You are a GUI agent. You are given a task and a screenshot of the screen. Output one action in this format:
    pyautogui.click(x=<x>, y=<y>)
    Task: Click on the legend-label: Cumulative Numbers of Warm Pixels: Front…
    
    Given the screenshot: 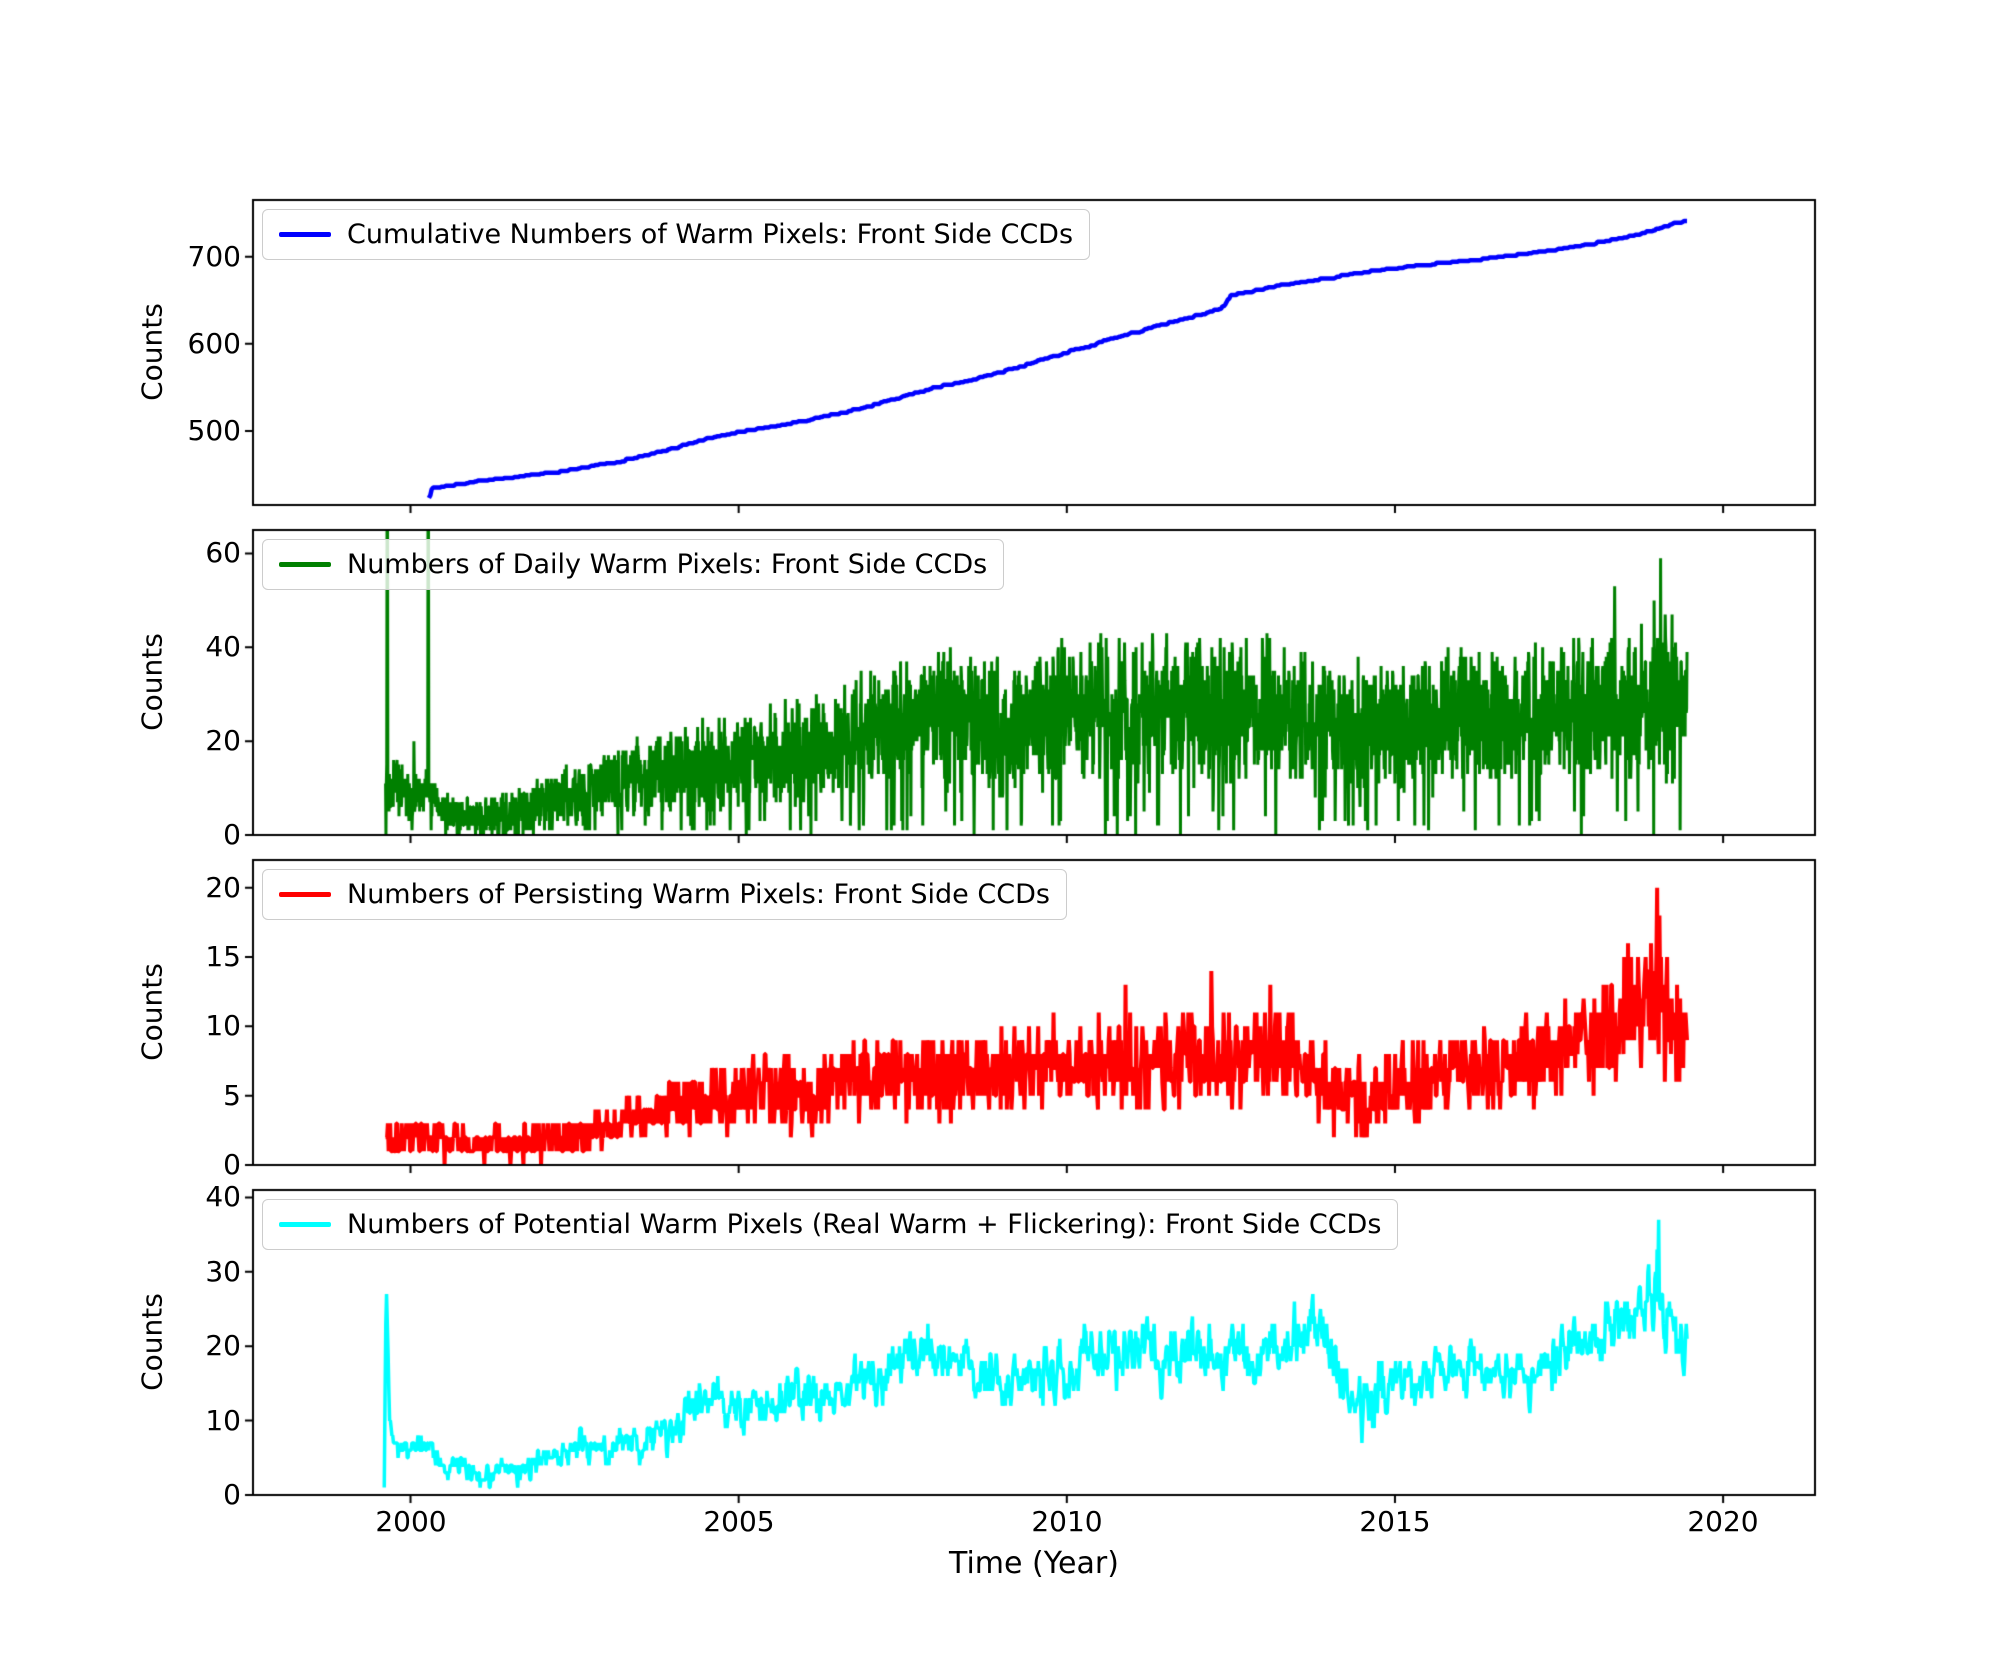 What is the action you would take?
    pyautogui.click(x=710, y=234)
    